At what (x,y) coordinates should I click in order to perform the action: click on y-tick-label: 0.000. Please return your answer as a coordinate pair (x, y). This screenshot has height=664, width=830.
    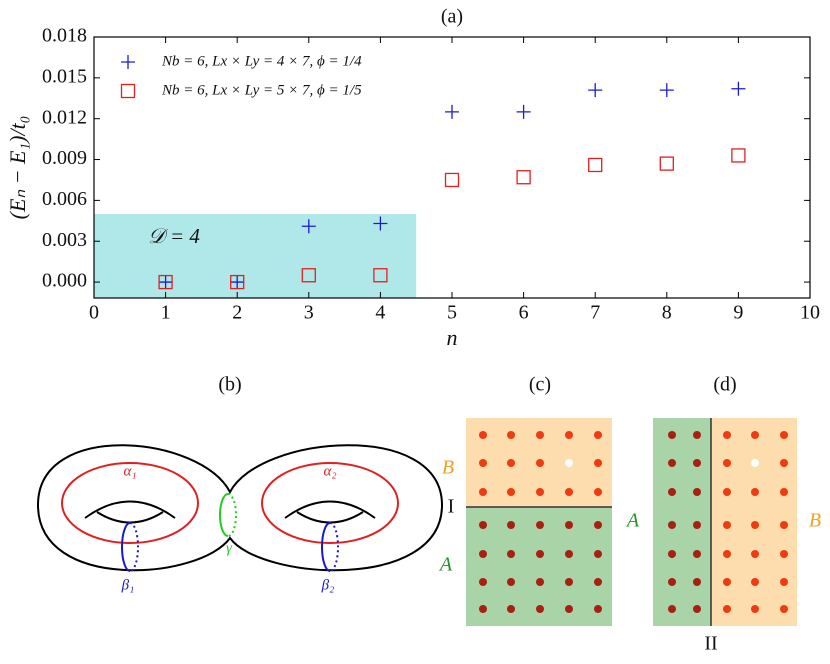
    Looking at the image, I should click on (64, 281).